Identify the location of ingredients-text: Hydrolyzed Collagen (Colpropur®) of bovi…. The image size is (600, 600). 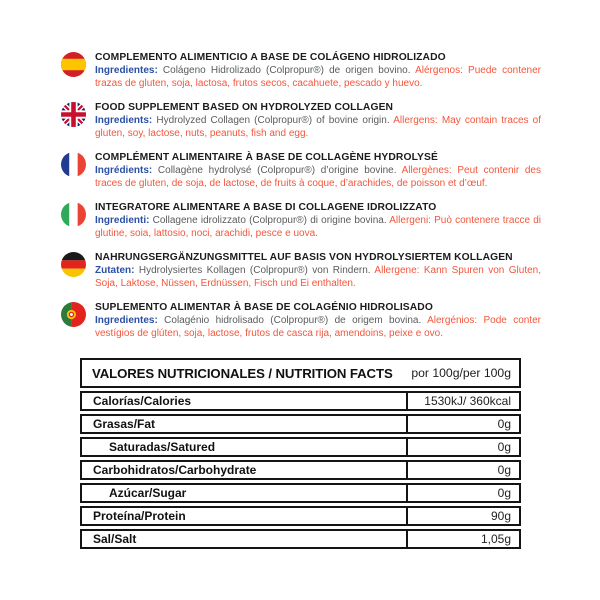
(273, 120).